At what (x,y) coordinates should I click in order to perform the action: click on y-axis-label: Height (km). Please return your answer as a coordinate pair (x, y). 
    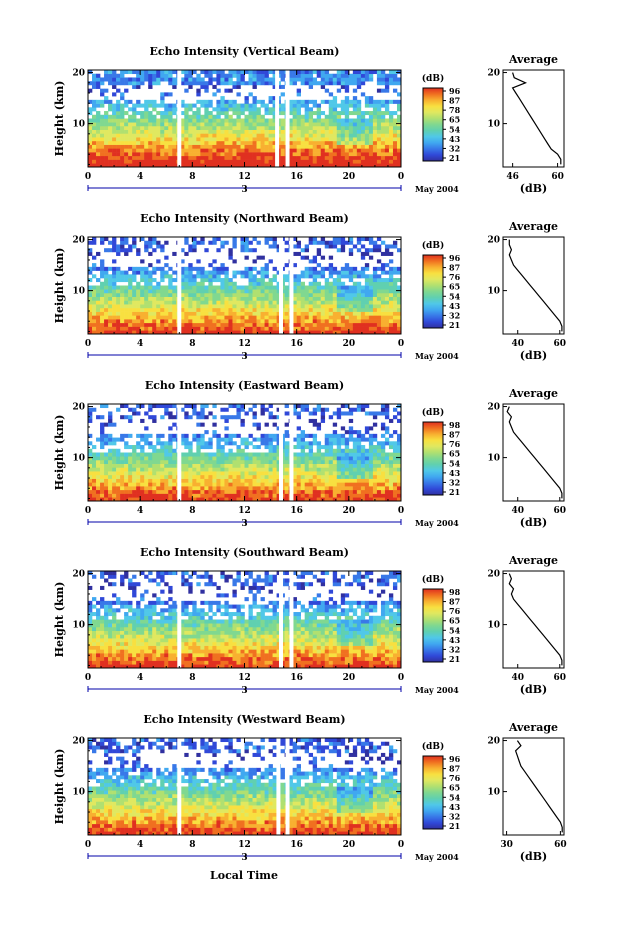
    Looking at the image, I should click on (59, 286).